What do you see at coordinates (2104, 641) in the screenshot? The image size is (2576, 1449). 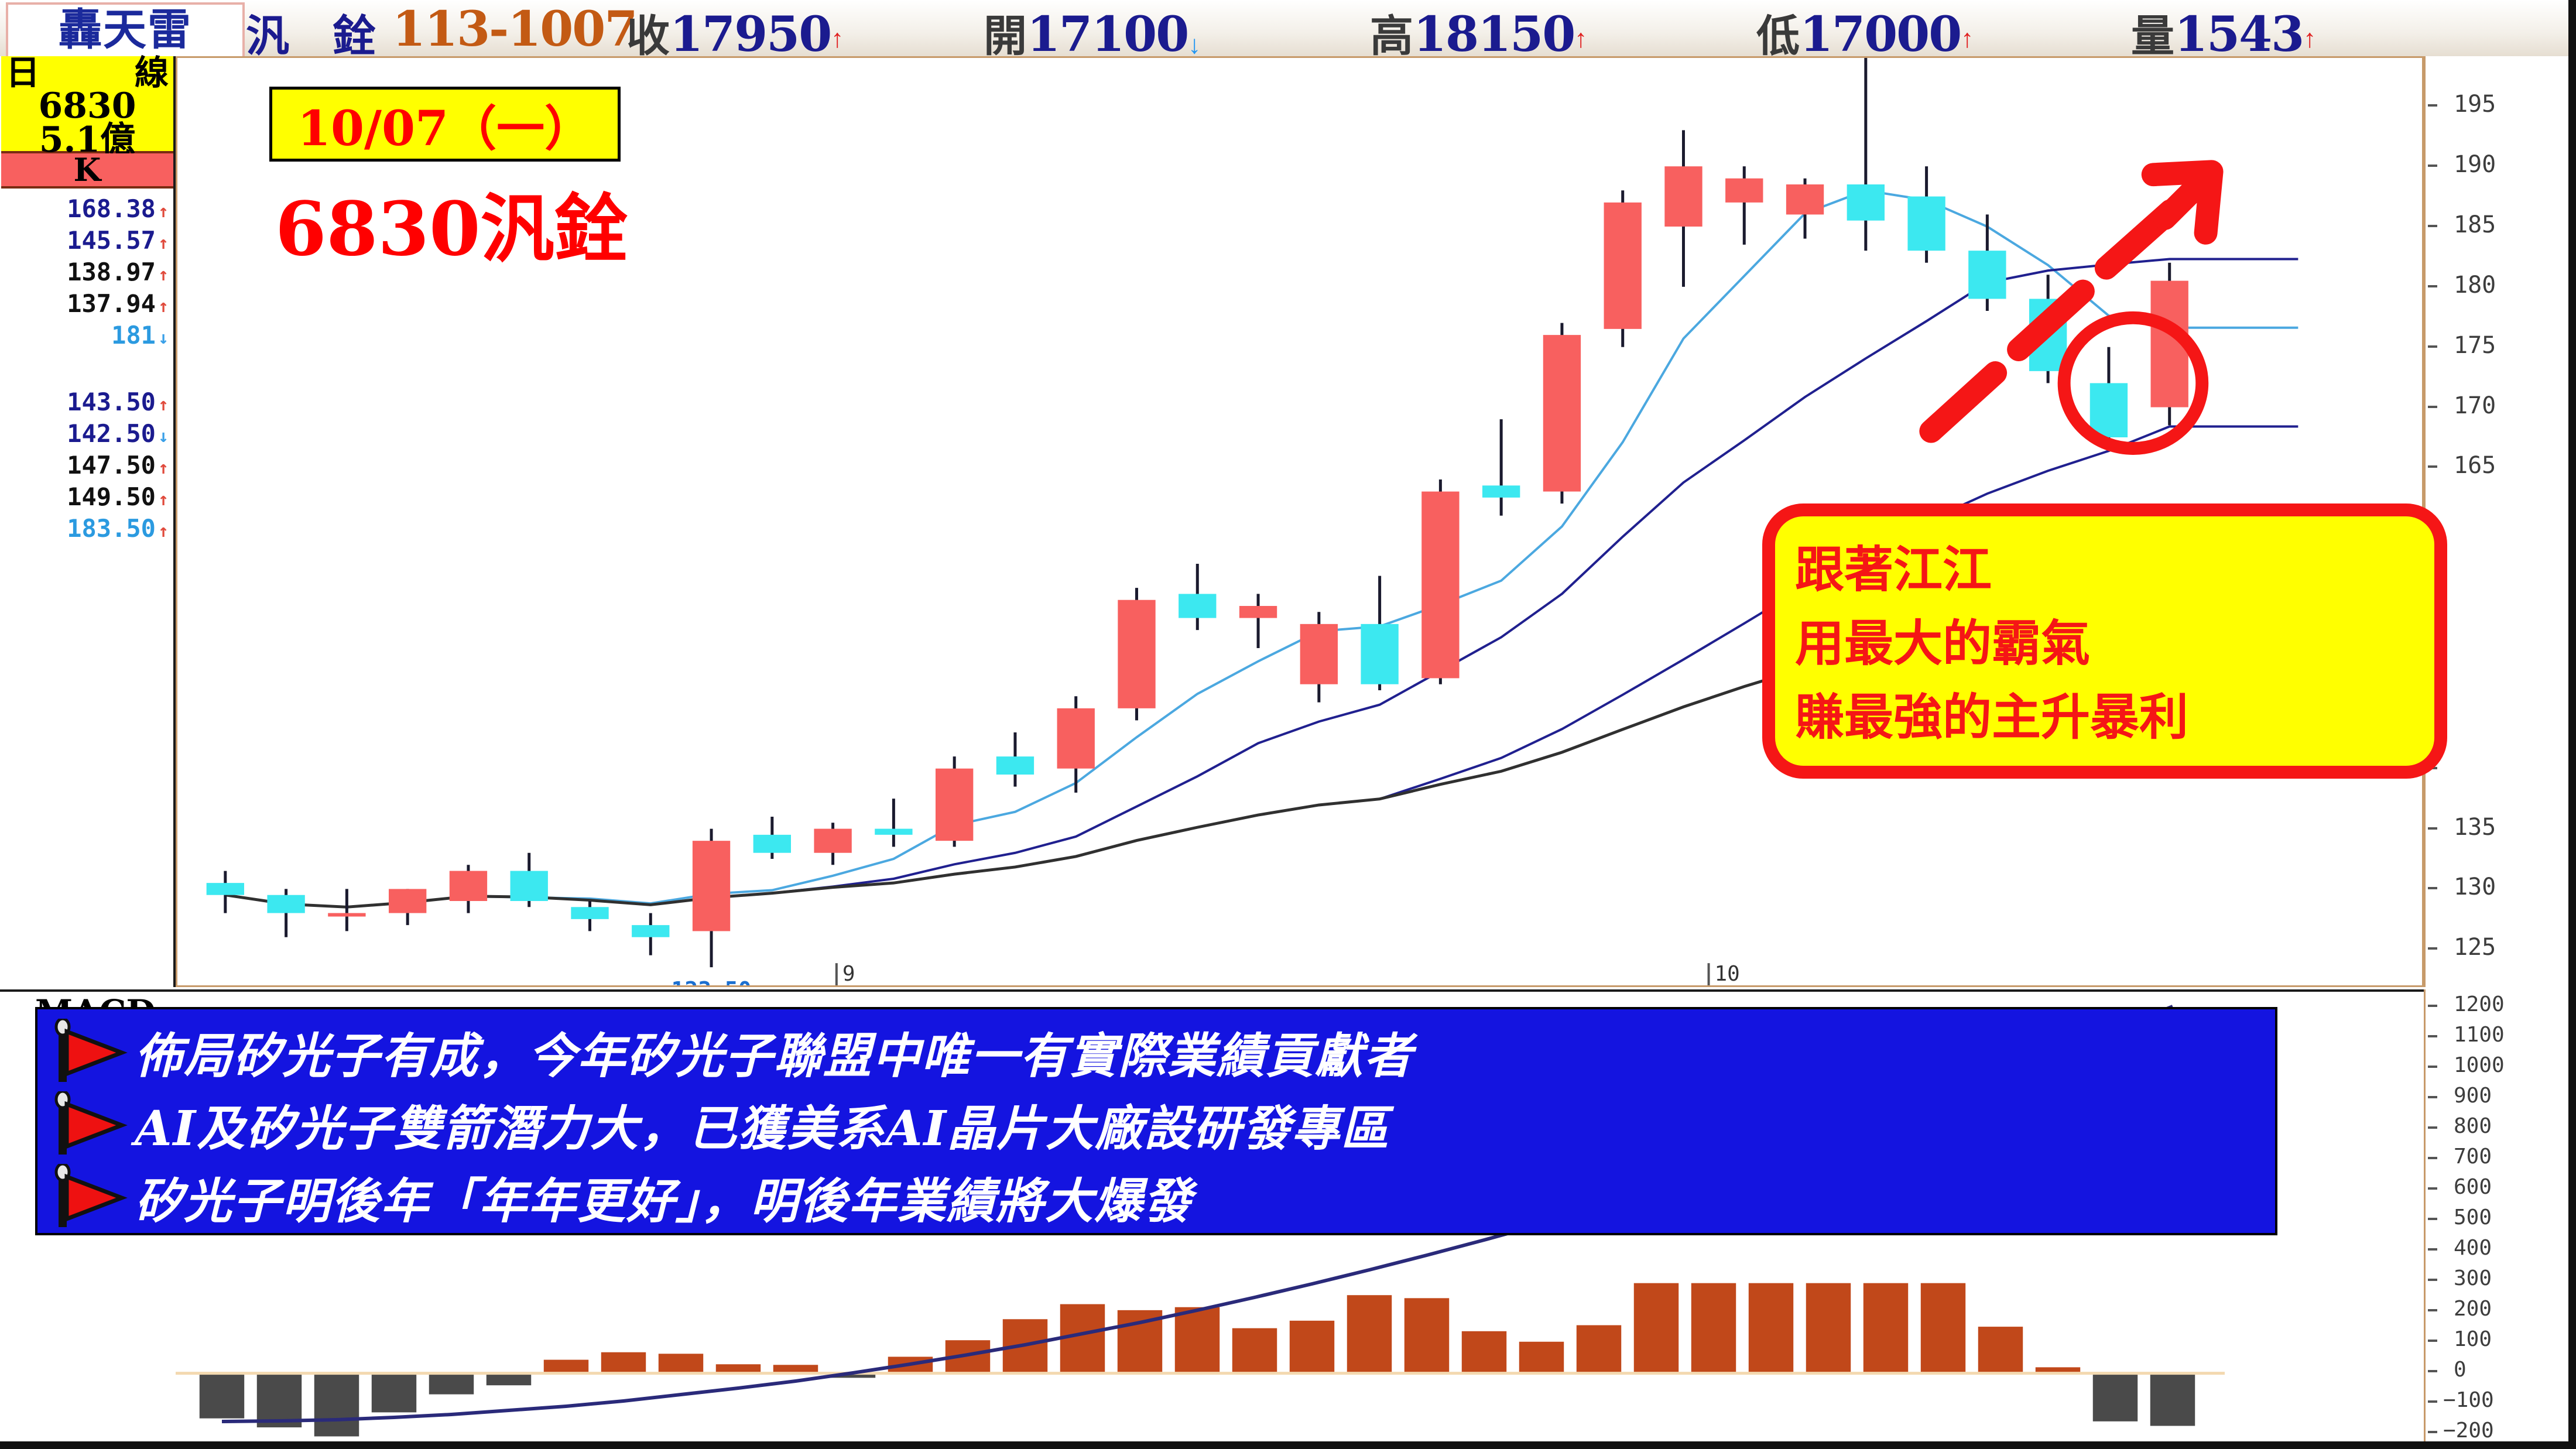 I see `promo-callout: 跟著江江 用最大的霸氣 賺最強的主升暴利` at bounding box center [2104, 641].